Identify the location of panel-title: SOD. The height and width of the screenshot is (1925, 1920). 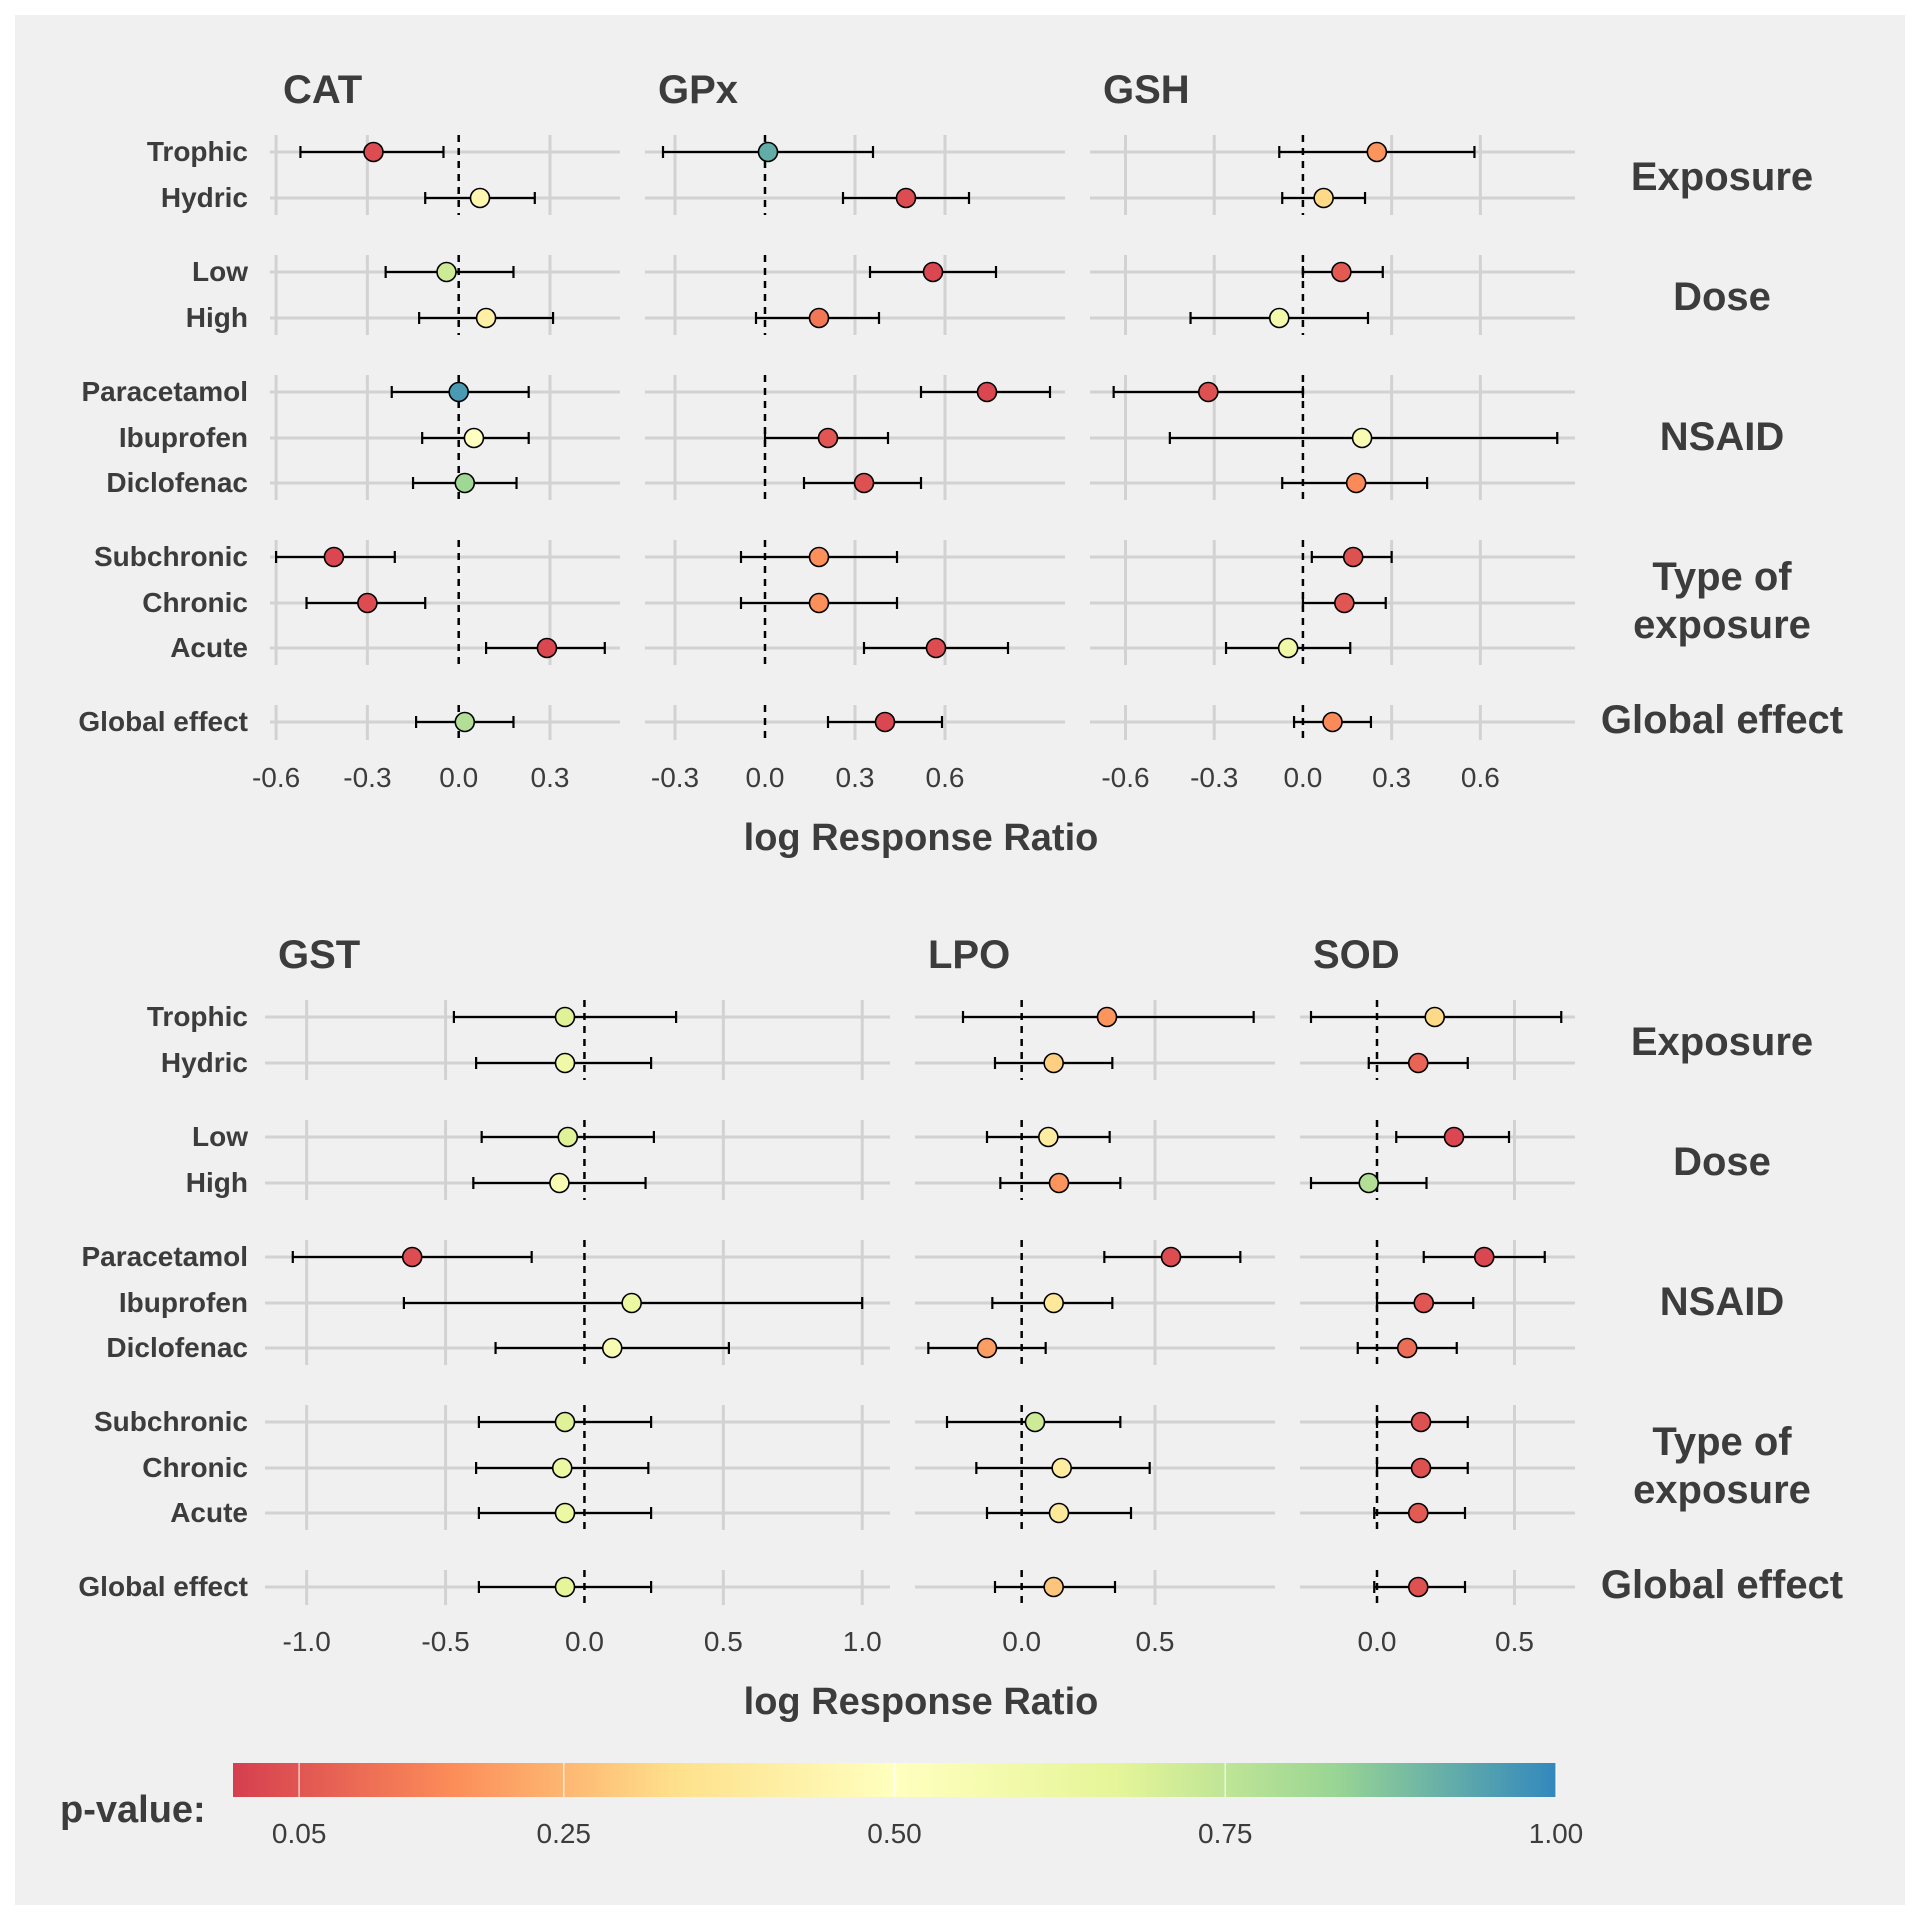
(1356, 955).